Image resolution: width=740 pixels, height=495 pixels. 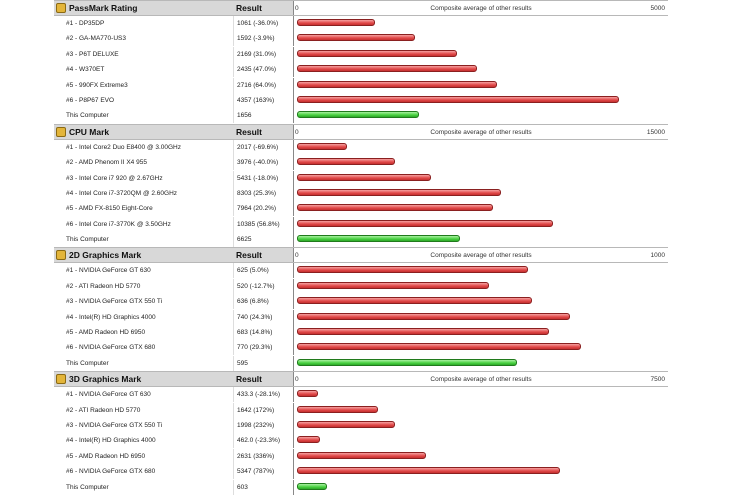 I want to click on table-row: #3 - NVIDIA GeForce GTX 550 Ti 636 (6.8%), so click(x=361, y=302).